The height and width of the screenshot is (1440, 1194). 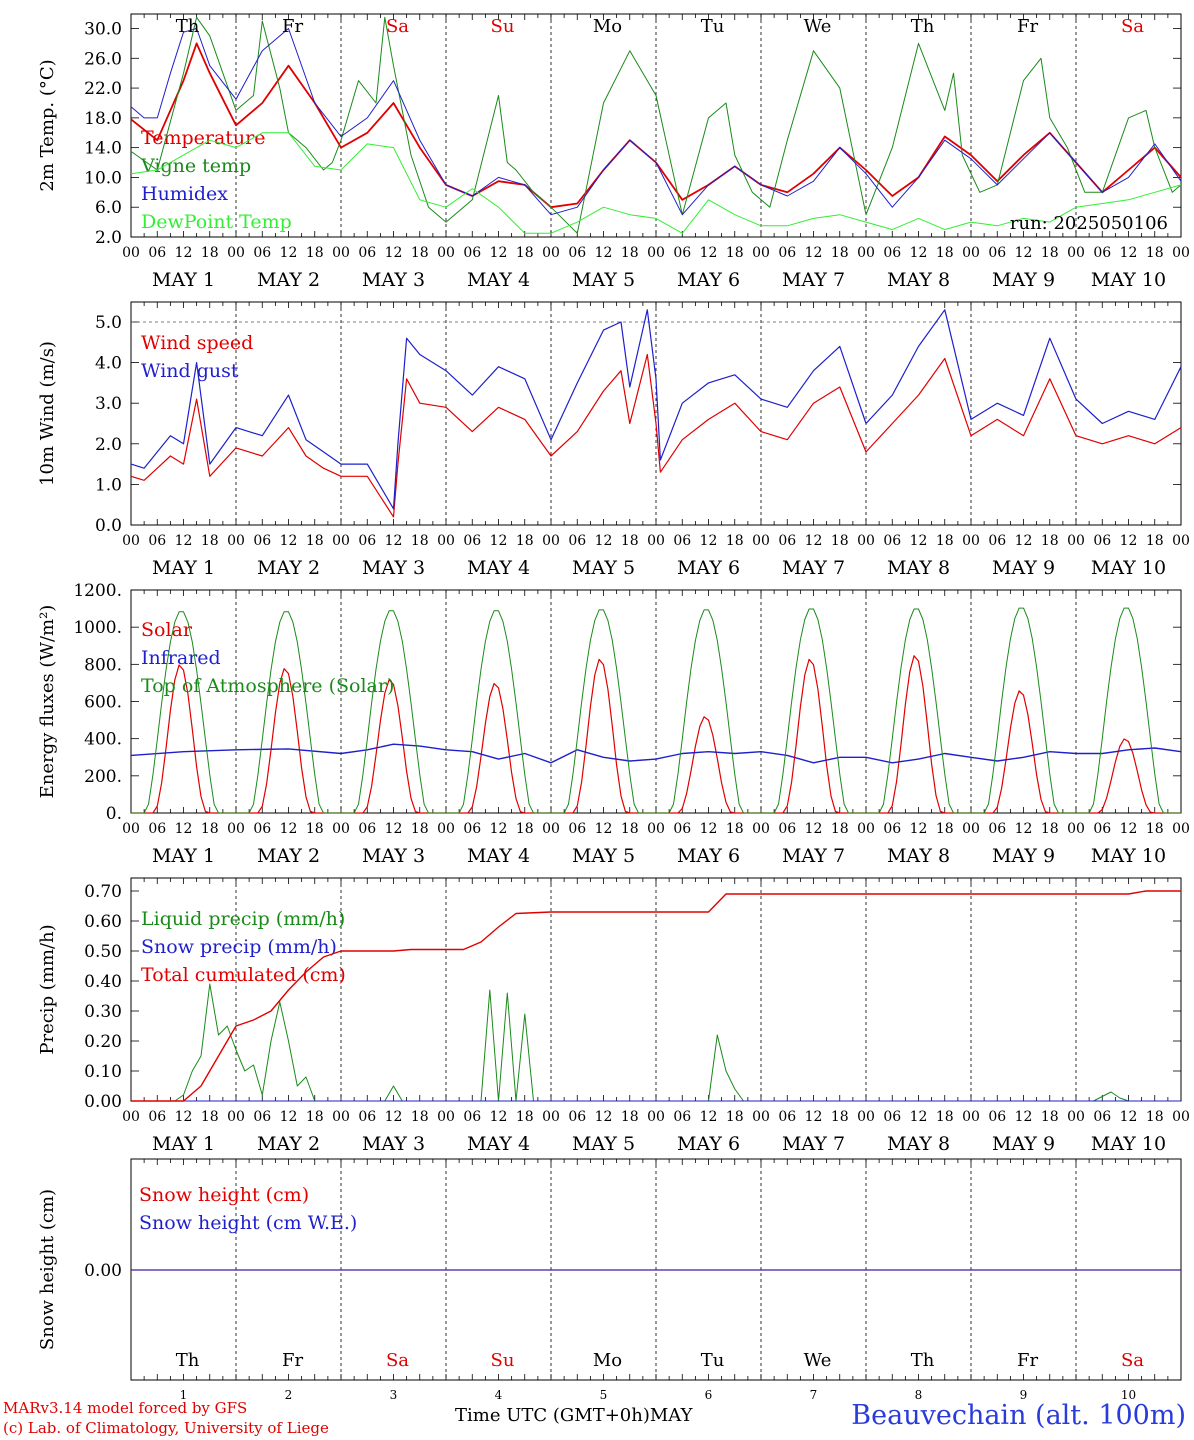 I want to click on x-day-label: MAY 4, so click(x=498, y=280).